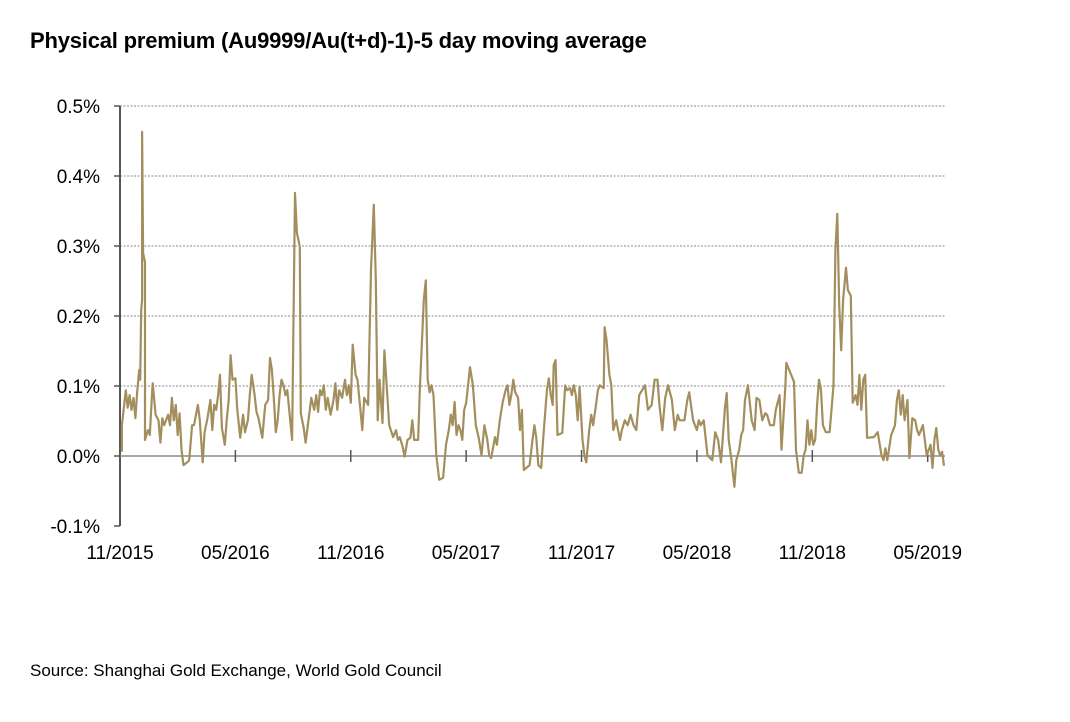 The height and width of the screenshot is (722, 1070). I want to click on y-tick-label: 0.0%, so click(78, 457).